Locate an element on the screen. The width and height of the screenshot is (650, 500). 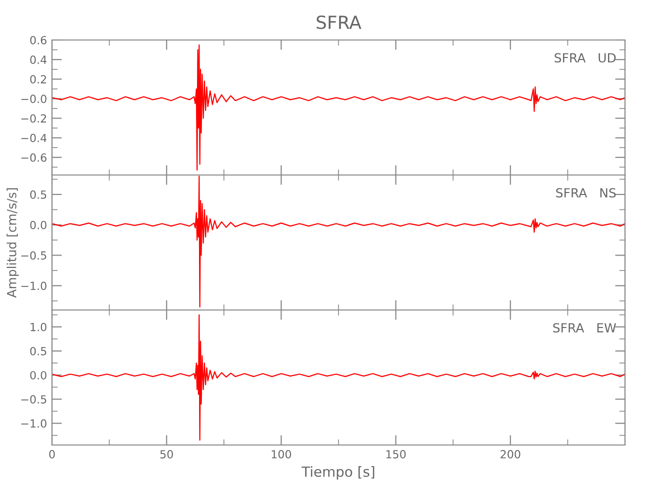
x-tick-label: 0 is located at coordinates (52, 454).